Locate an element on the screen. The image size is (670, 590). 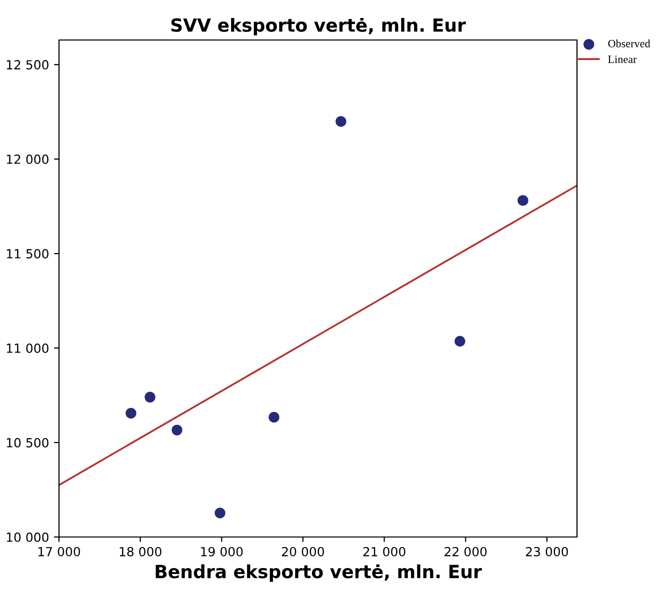
x-tick-label: 19 000 is located at coordinates (222, 551).